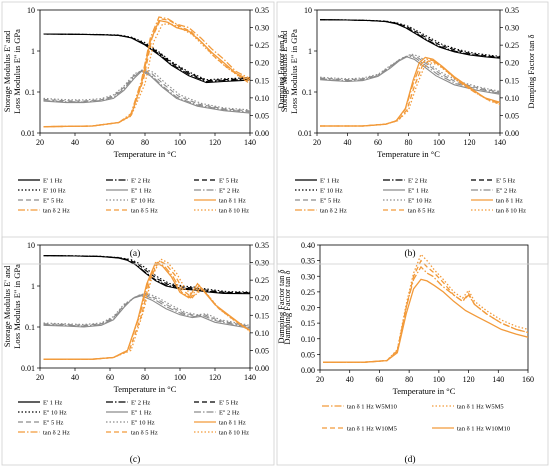 Image resolution: width=550 pixels, height=467 pixels. Describe the element at coordinates (511, 211) in the screenshot. I see `legend-label: tan δ 10 Hz` at that location.